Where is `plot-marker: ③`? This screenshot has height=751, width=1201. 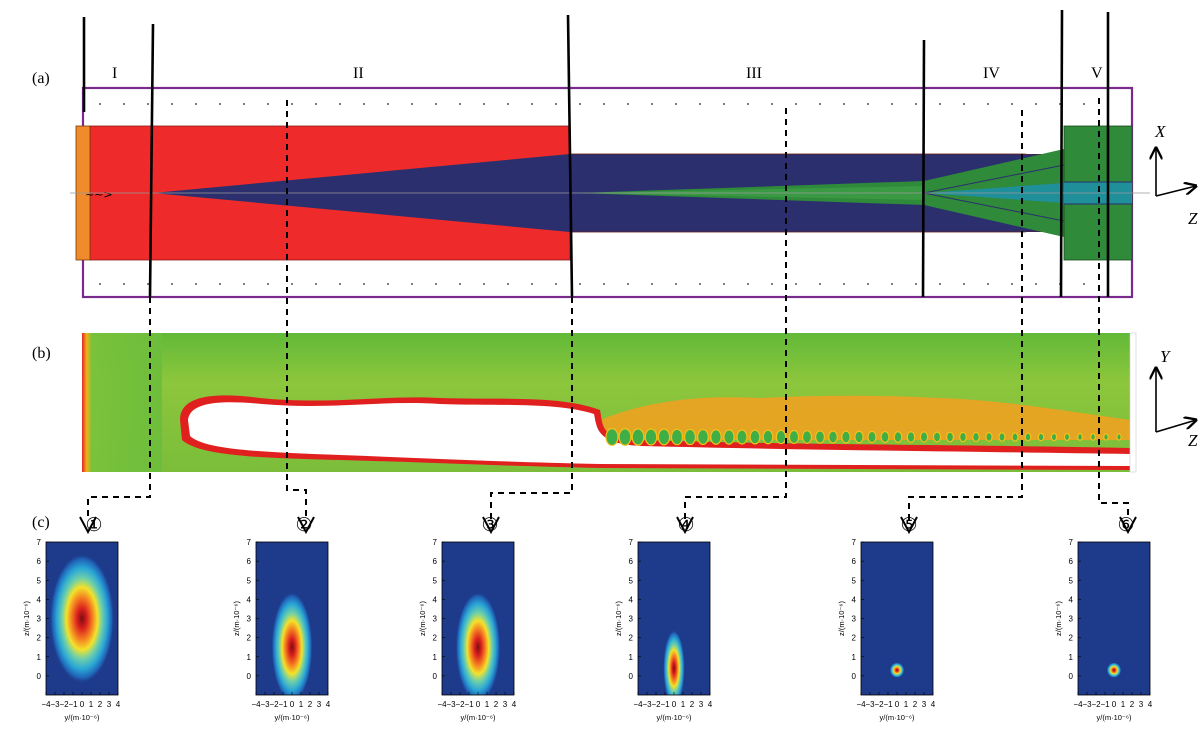
plot-marker: ③ is located at coordinates (489, 525).